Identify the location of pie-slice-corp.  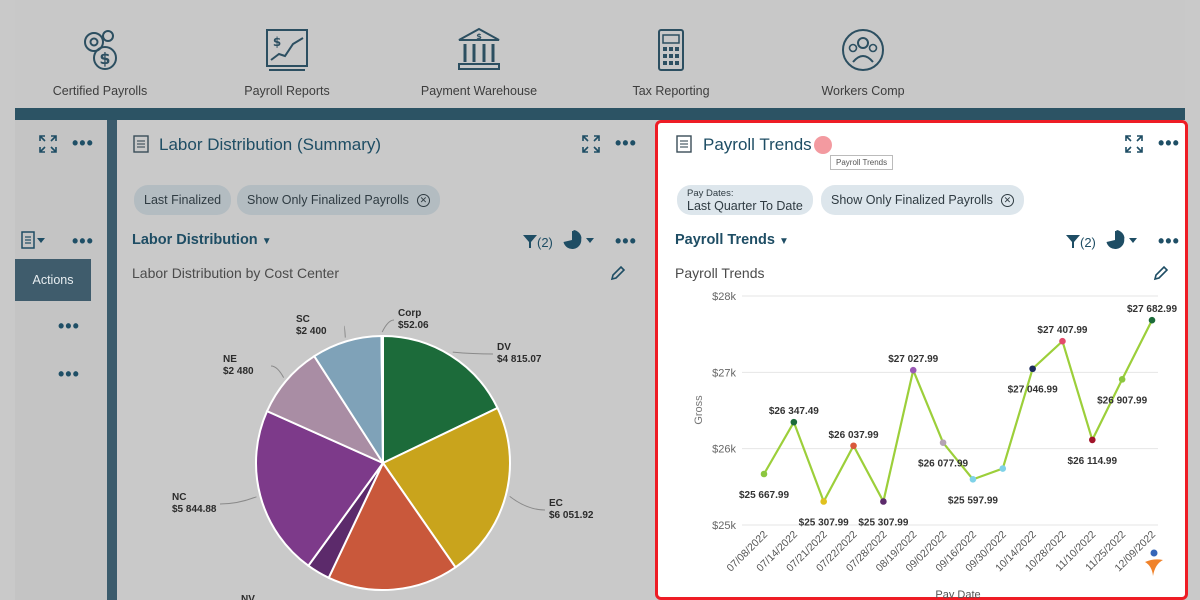
(382, 399).